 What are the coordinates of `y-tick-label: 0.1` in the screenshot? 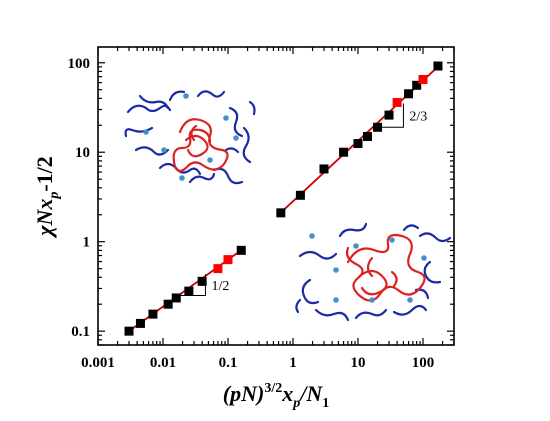 It's located at (80, 332).